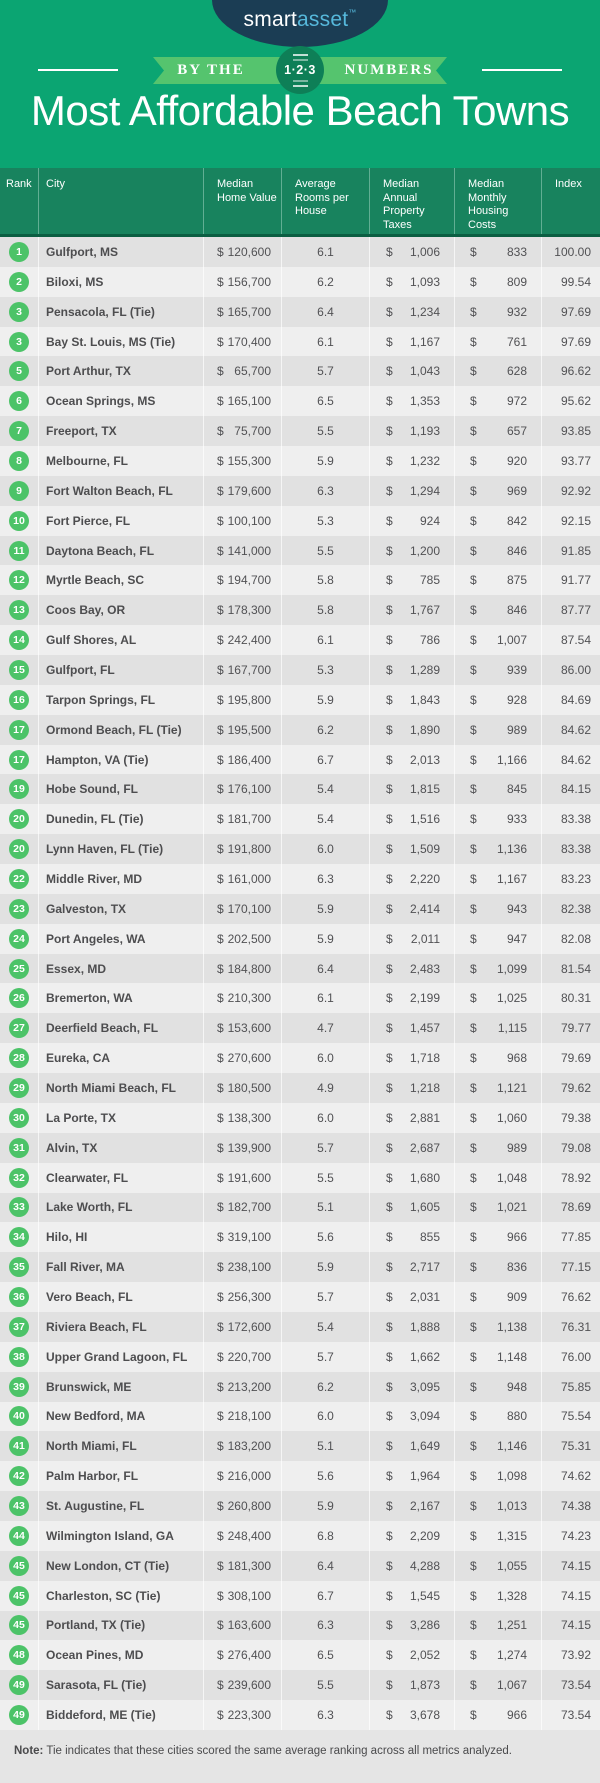 The height and width of the screenshot is (1783, 600). I want to click on index-cell: 84.69, so click(575, 699).